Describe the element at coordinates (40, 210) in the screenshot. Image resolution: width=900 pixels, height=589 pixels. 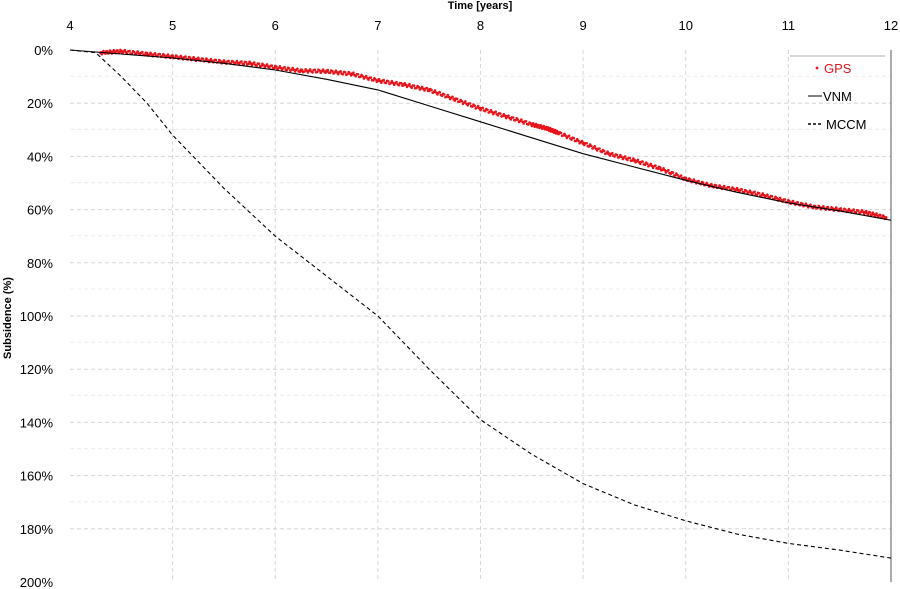
I see `y-tick-label: 60%` at that location.